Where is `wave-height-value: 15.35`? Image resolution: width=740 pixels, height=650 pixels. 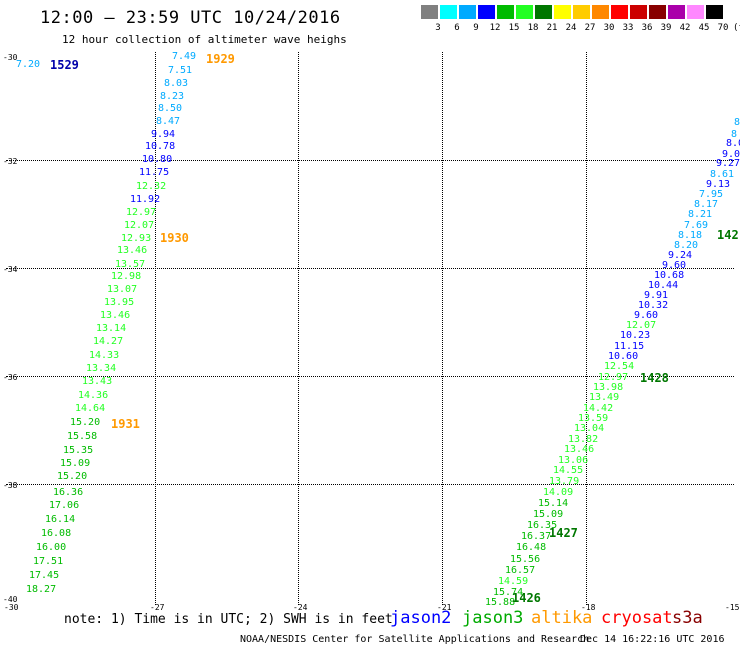
wave-height-value: 15.35 is located at coordinates (78, 450).